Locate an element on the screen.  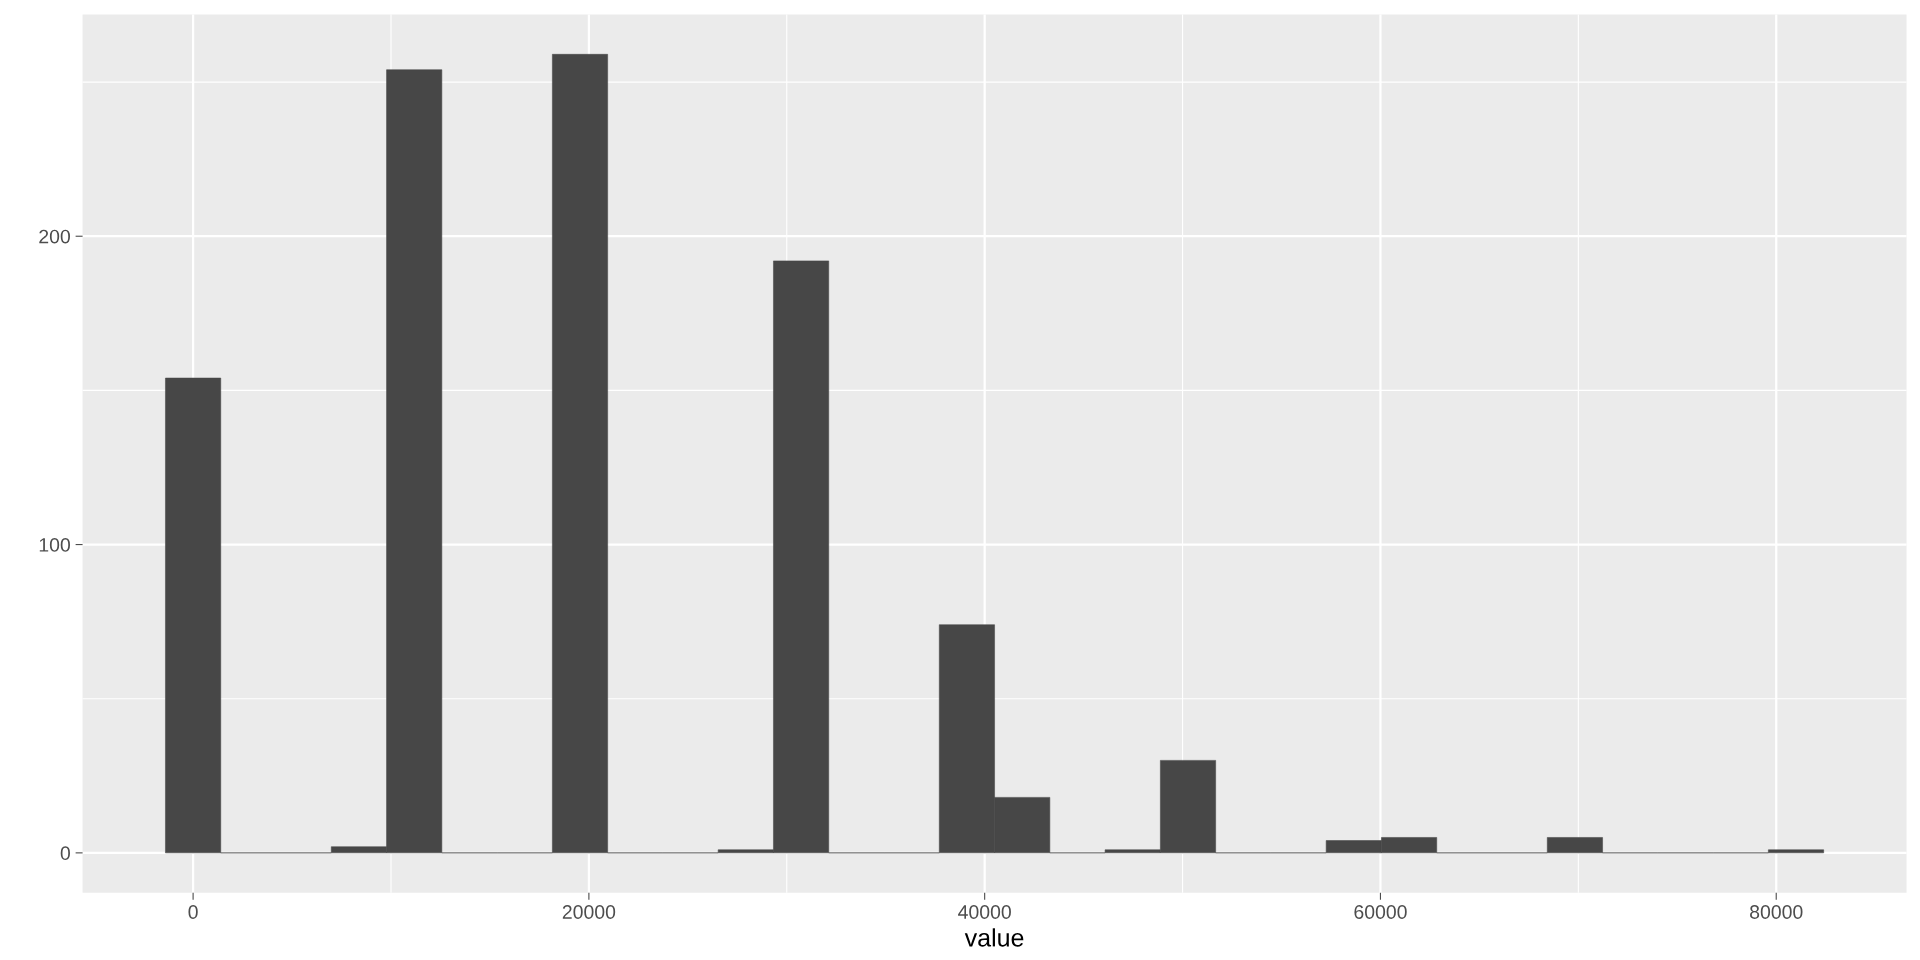
x-tick-label: 0 is located at coordinates (193, 912).